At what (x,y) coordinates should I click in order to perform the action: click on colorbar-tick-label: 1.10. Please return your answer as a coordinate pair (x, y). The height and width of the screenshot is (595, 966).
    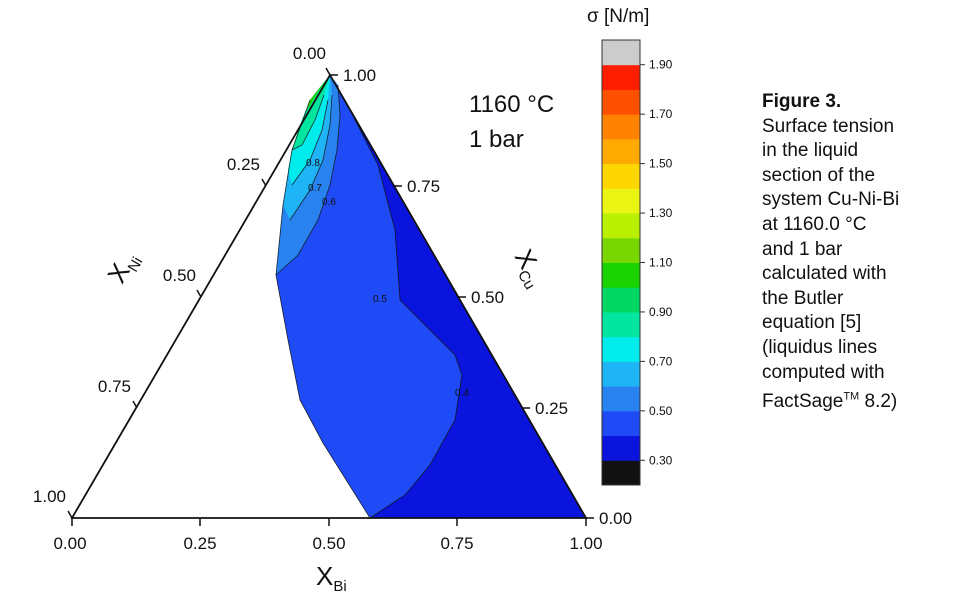
    Looking at the image, I should click on (661, 263).